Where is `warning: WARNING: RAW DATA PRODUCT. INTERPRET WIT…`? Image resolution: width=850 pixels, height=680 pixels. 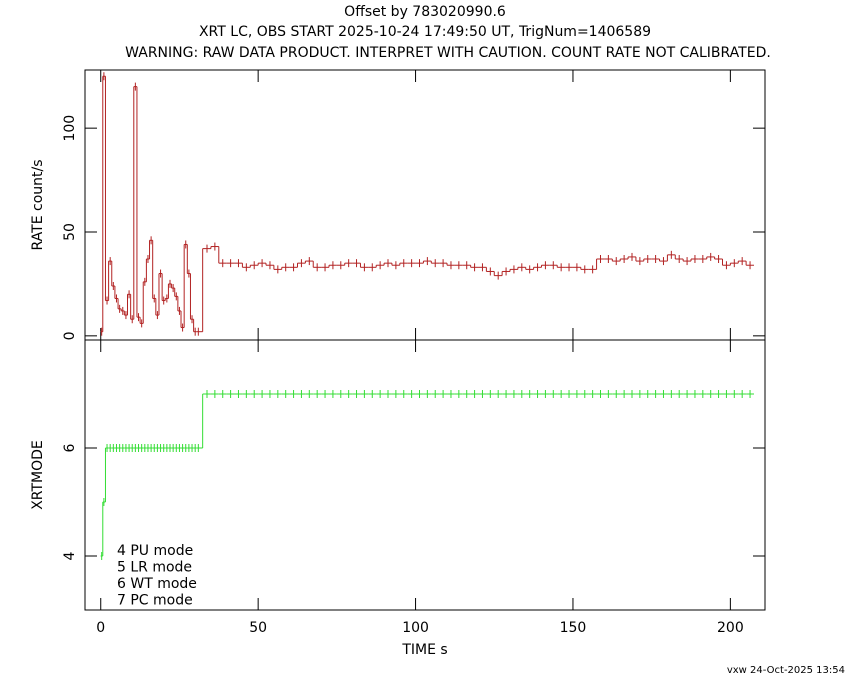
warning: WARNING: RAW DATA PRODUCT. INTERPRET WIT… is located at coordinates (448, 53).